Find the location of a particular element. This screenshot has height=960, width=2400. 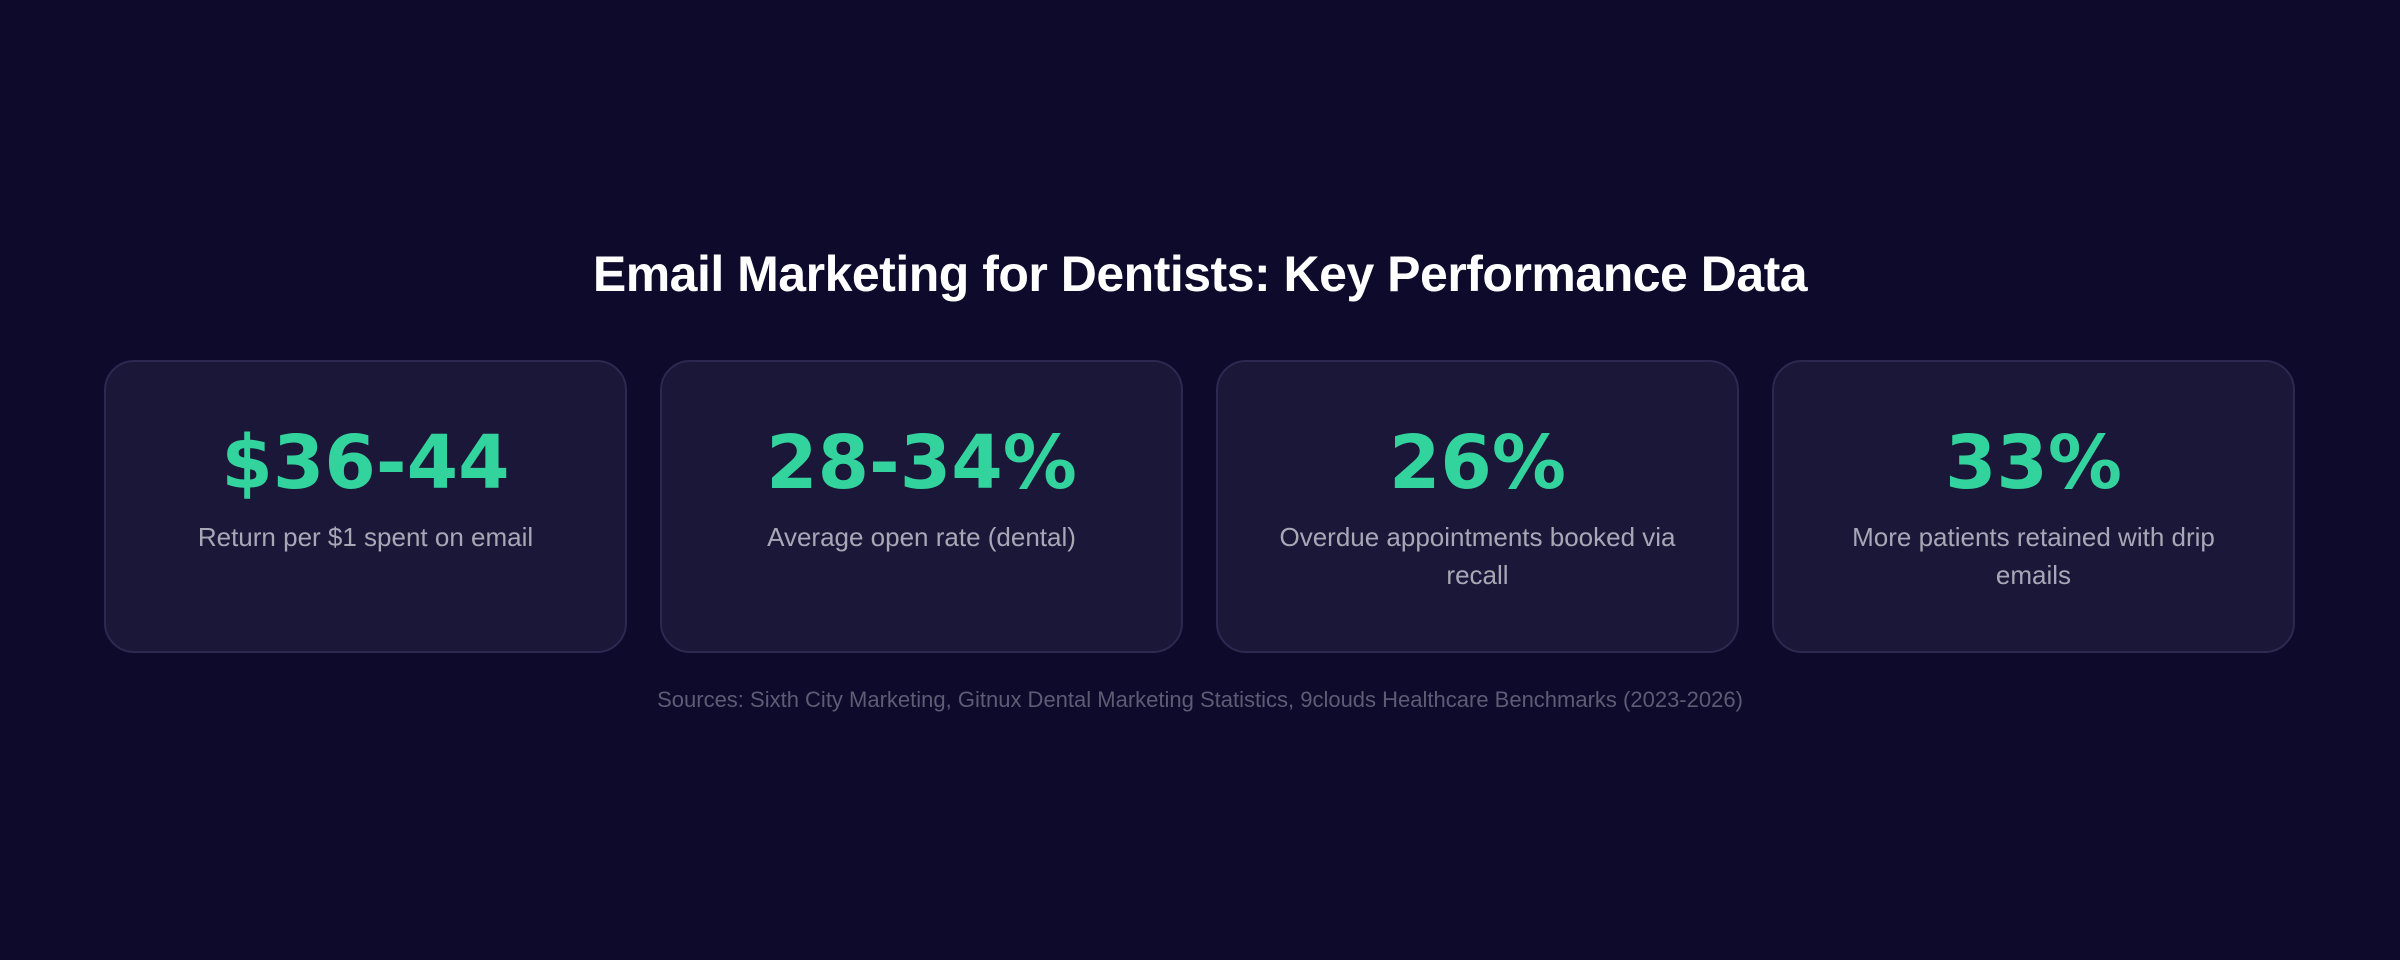

stat-value: 33% is located at coordinates (2033, 463).